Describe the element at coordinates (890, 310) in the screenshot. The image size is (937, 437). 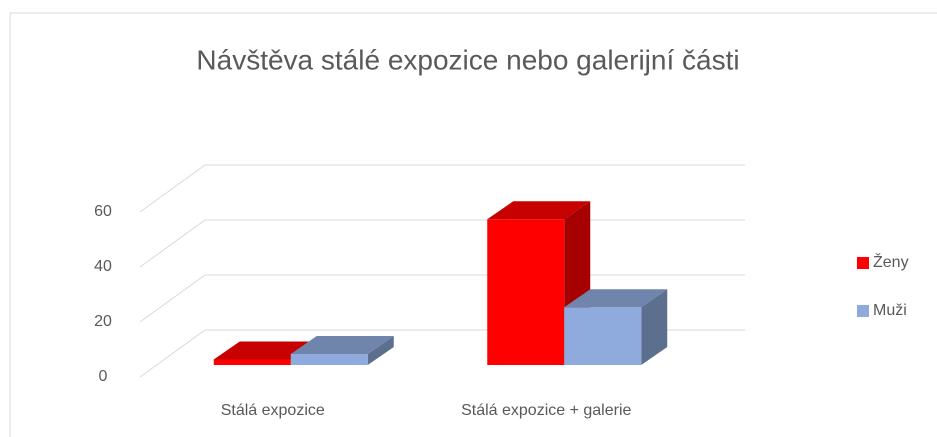
I see `legend-label: Muži` at that location.